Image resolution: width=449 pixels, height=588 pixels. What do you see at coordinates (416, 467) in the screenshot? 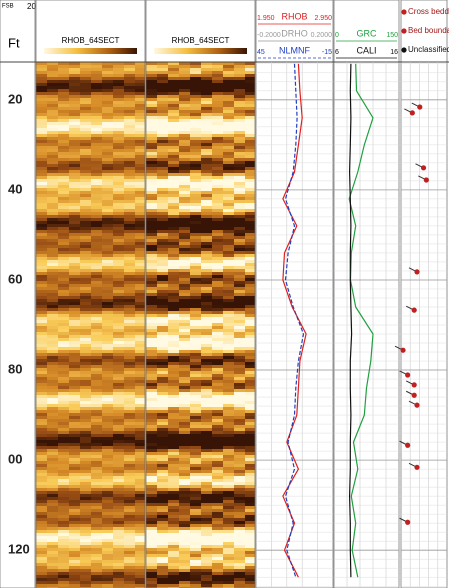
I see `tadpole` at bounding box center [416, 467].